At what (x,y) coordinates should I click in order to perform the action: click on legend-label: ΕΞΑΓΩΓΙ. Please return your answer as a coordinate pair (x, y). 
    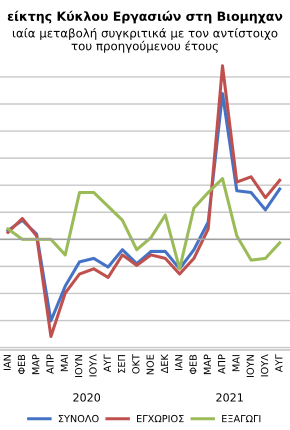
    Looking at the image, I should click on (241, 418).